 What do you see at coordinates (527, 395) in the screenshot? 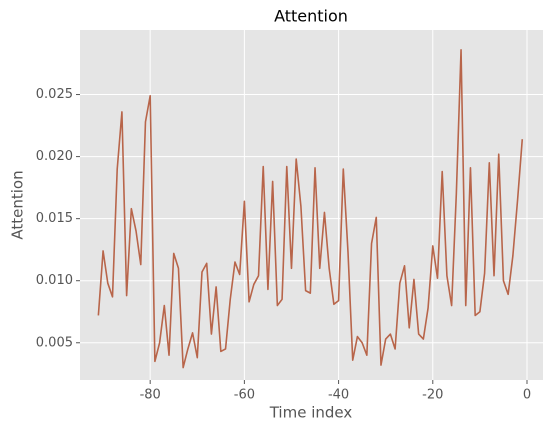
I see `x-tick-label: 0` at bounding box center [527, 395].